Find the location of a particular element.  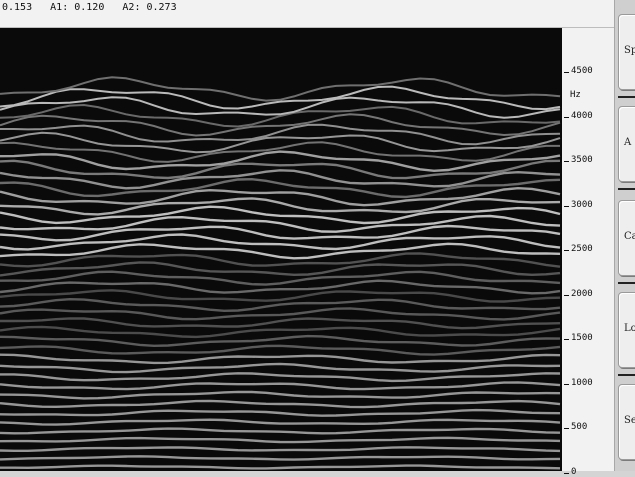

spectrum-button: Sp is located at coordinates (626, 52).